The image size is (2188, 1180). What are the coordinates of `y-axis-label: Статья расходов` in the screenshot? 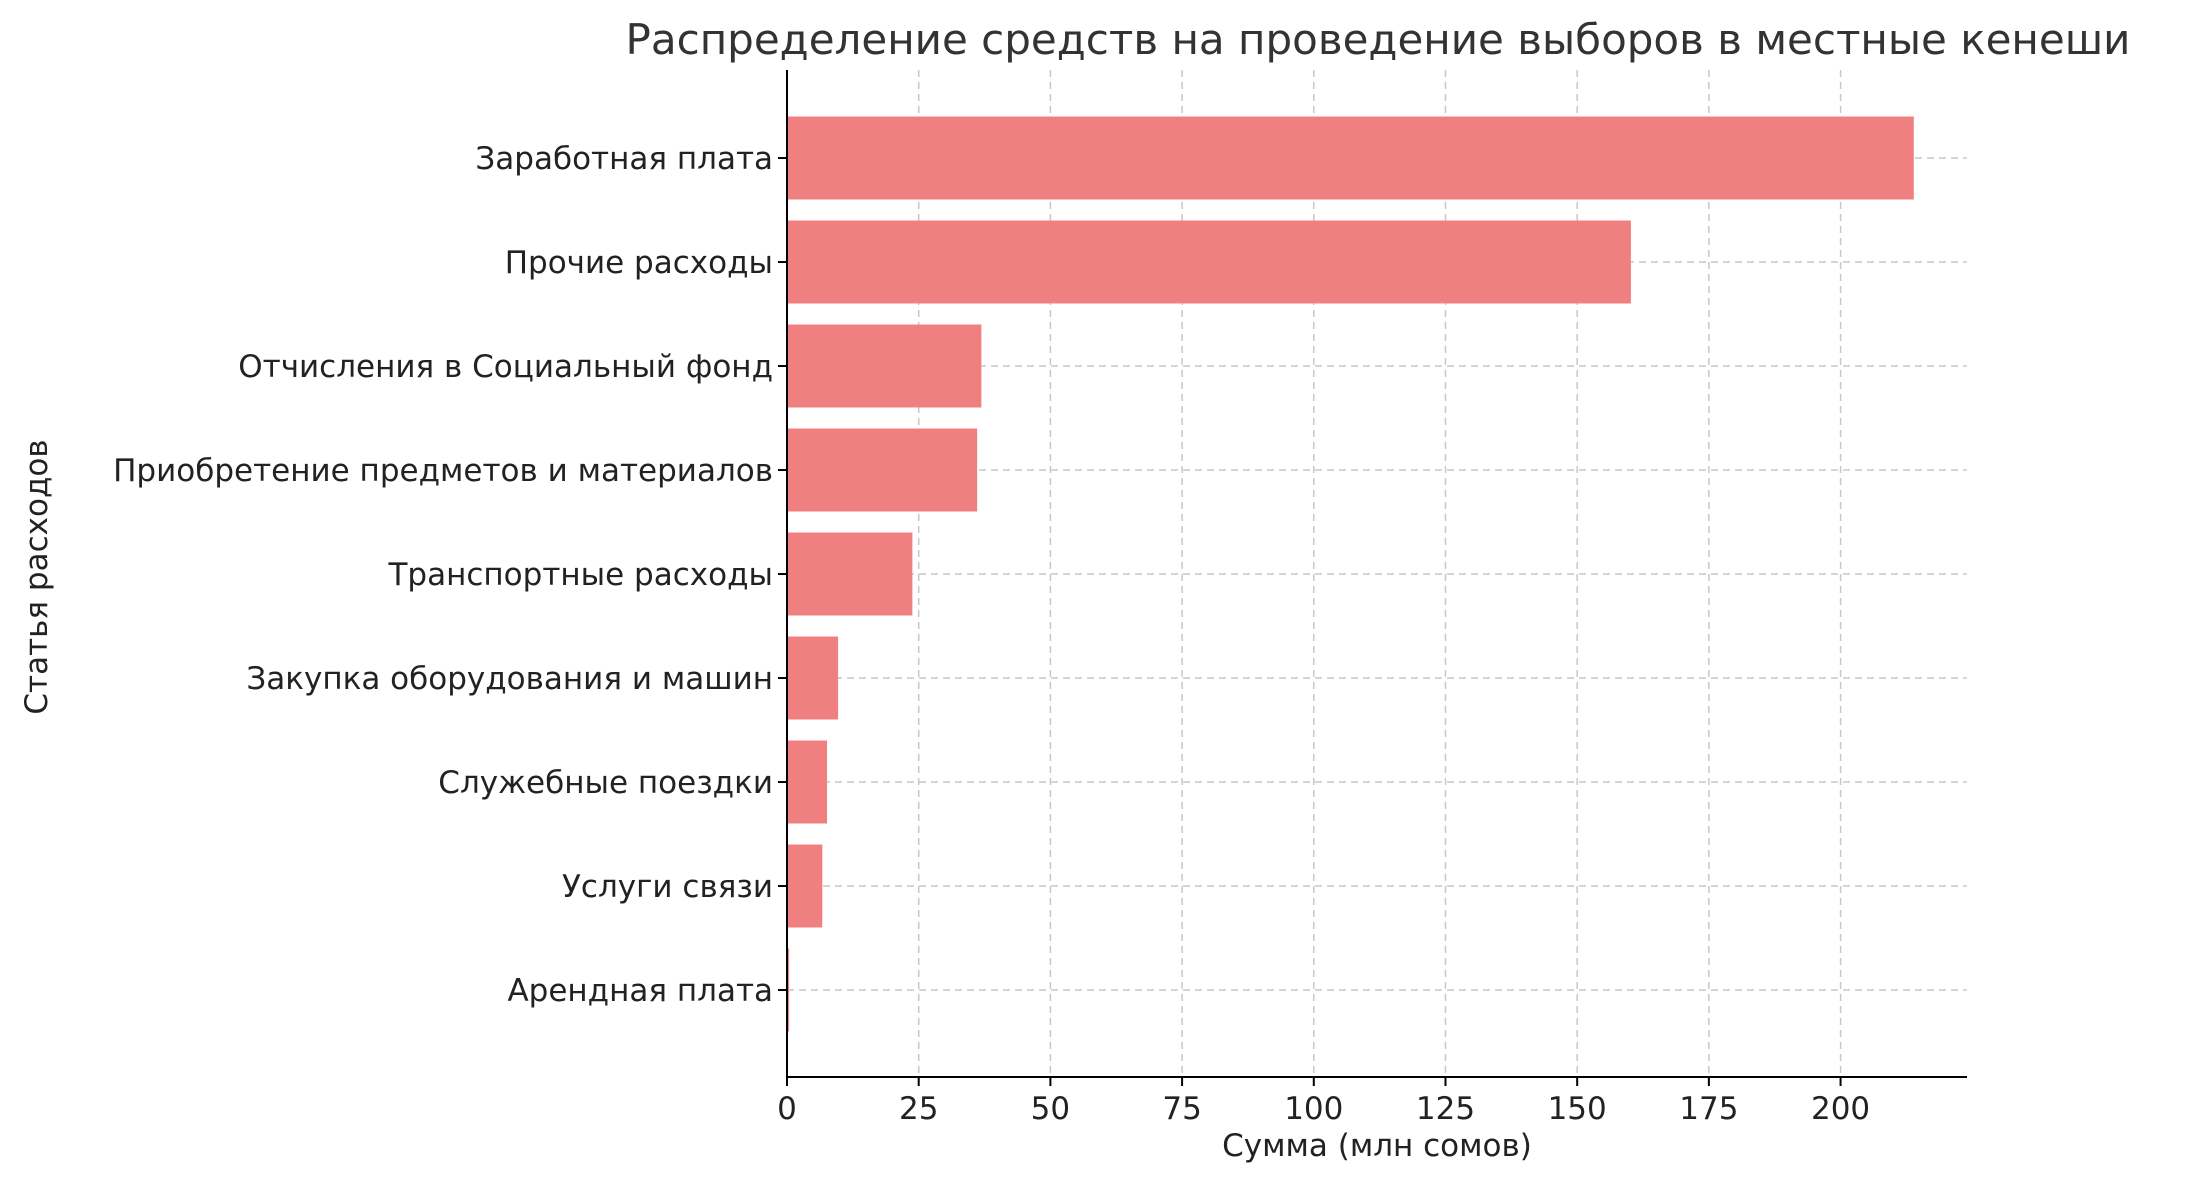 It's located at (37, 576).